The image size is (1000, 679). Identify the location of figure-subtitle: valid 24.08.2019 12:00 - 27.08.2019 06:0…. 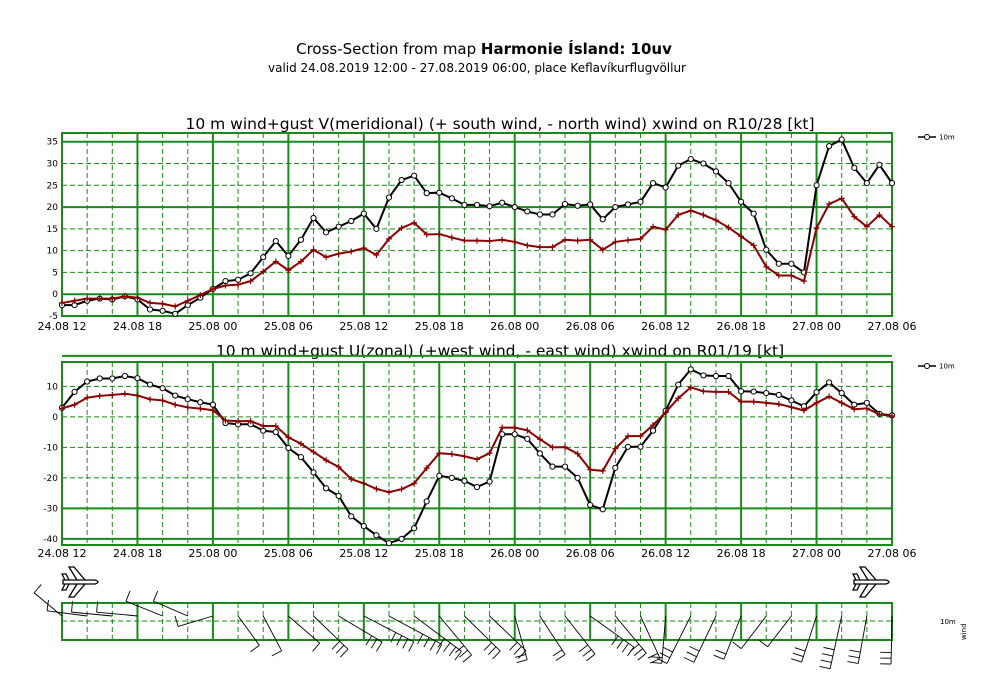
(477, 68).